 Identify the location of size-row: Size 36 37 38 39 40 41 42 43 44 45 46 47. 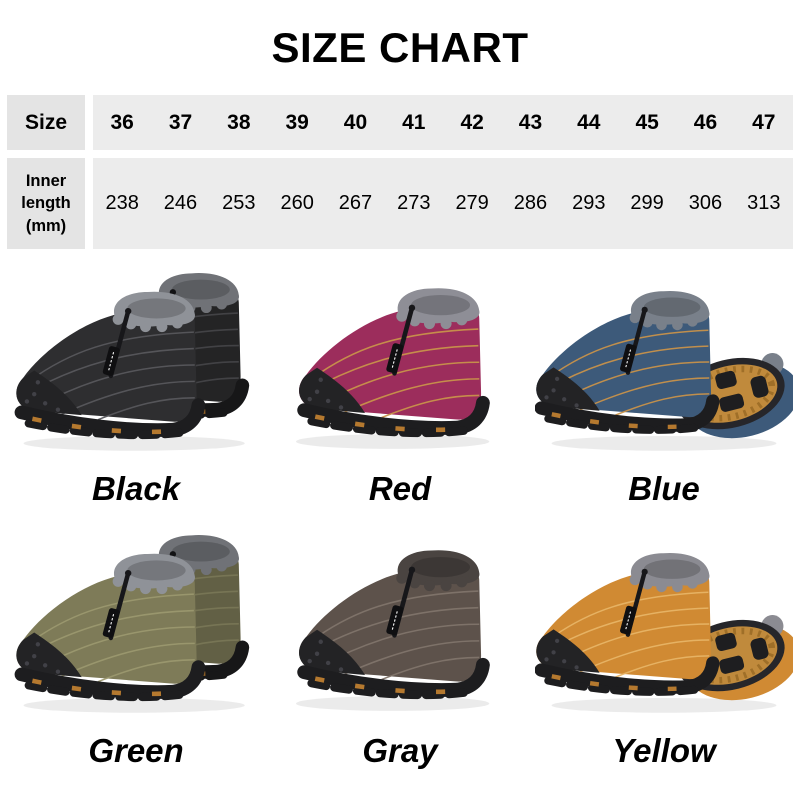
(400, 122).